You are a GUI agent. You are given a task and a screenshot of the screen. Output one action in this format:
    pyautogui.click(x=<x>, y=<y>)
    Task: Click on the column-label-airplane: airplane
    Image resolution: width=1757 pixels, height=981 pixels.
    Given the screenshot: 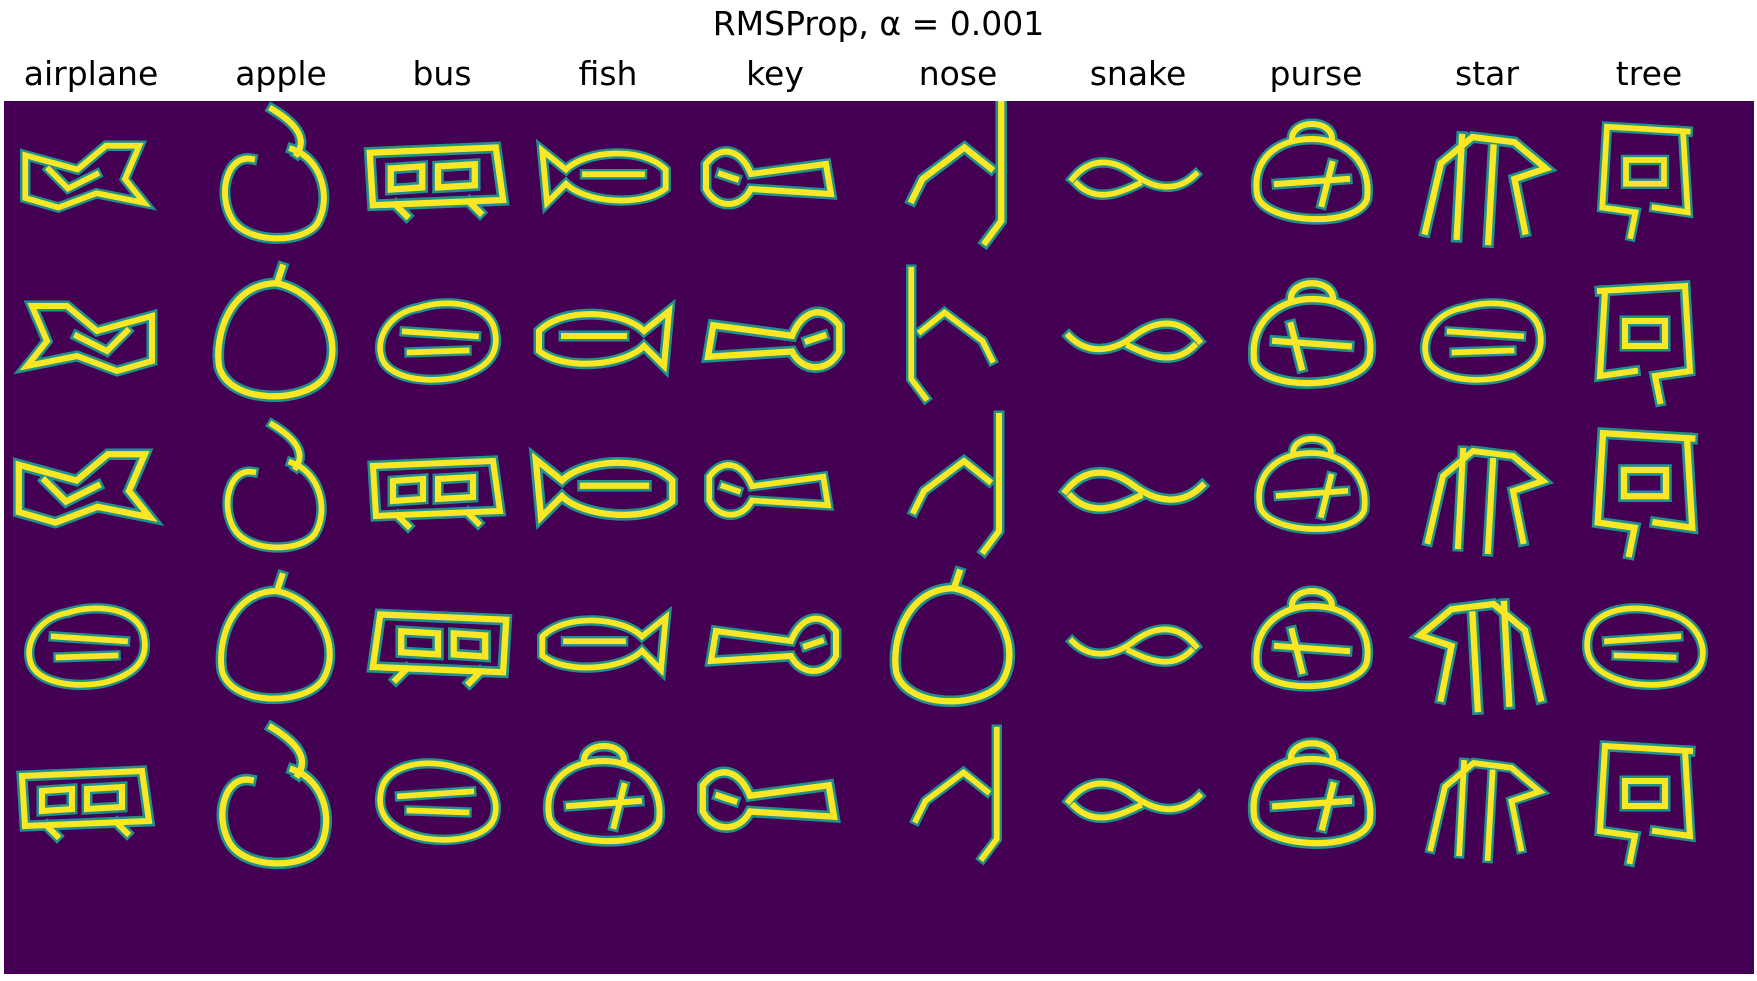 What is the action you would take?
    pyautogui.click(x=91, y=73)
    